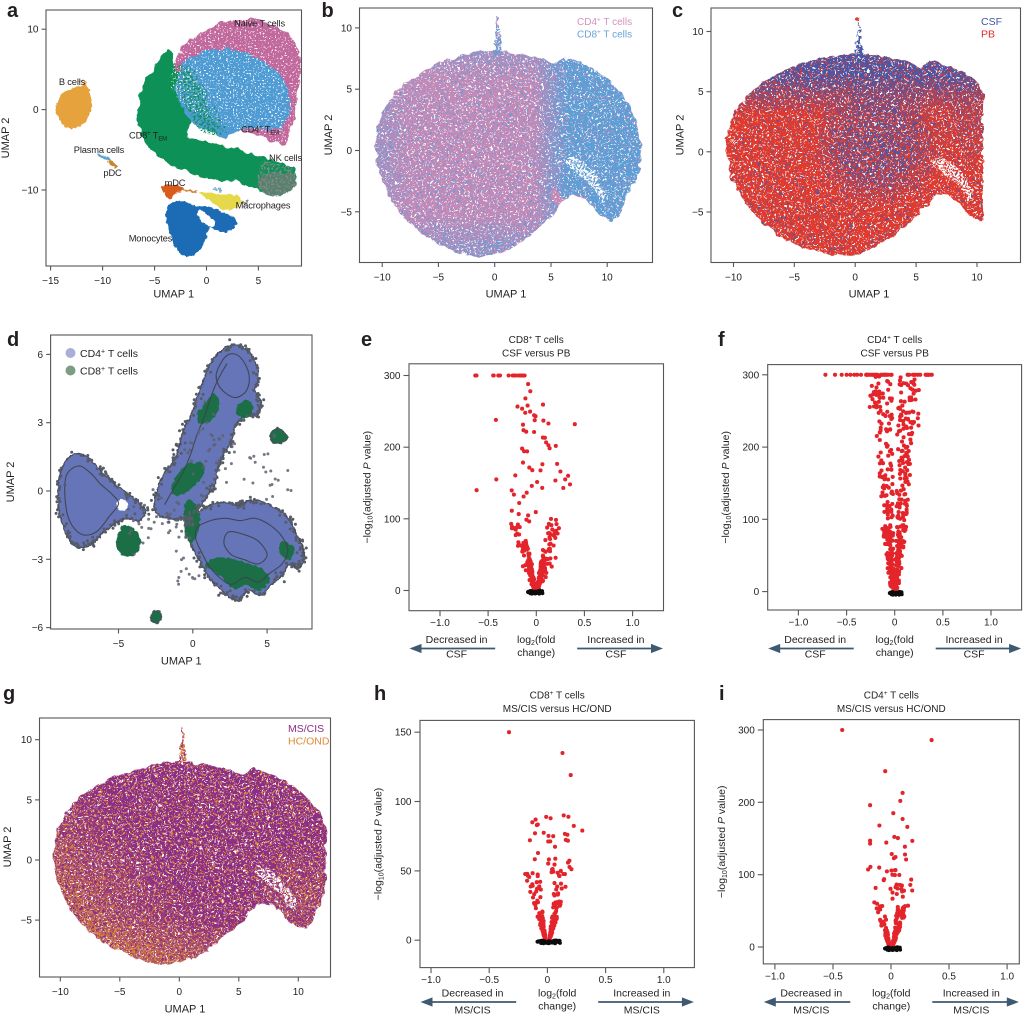 This screenshot has width=1024, height=1023. Describe the element at coordinates (151, 239) in the screenshot. I see `svg-text: Monocytes` at that location.